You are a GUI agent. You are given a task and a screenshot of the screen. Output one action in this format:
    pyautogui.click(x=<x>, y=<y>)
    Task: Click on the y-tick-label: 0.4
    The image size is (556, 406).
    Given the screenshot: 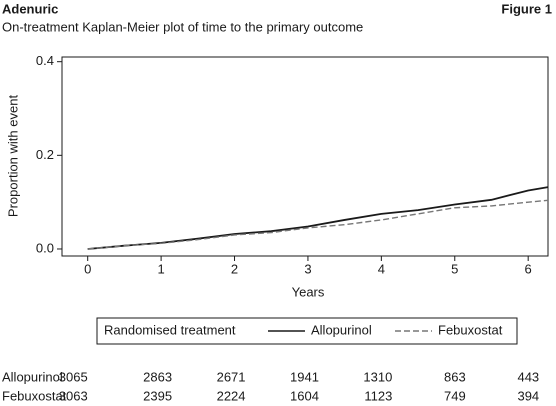 What is the action you would take?
    pyautogui.click(x=45, y=60)
    